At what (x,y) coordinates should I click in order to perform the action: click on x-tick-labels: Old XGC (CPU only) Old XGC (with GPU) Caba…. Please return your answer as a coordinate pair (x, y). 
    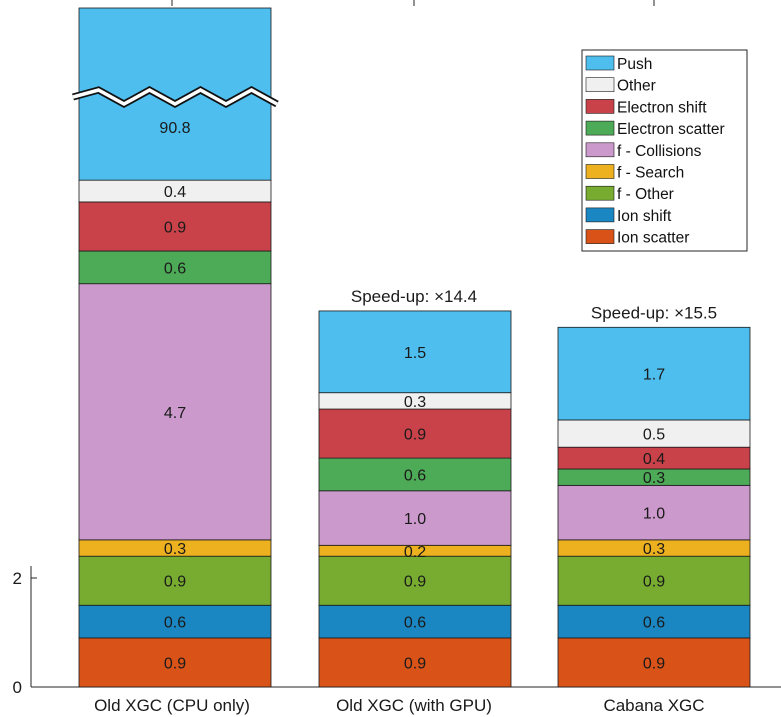
    Looking at the image, I should click on (399, 705).